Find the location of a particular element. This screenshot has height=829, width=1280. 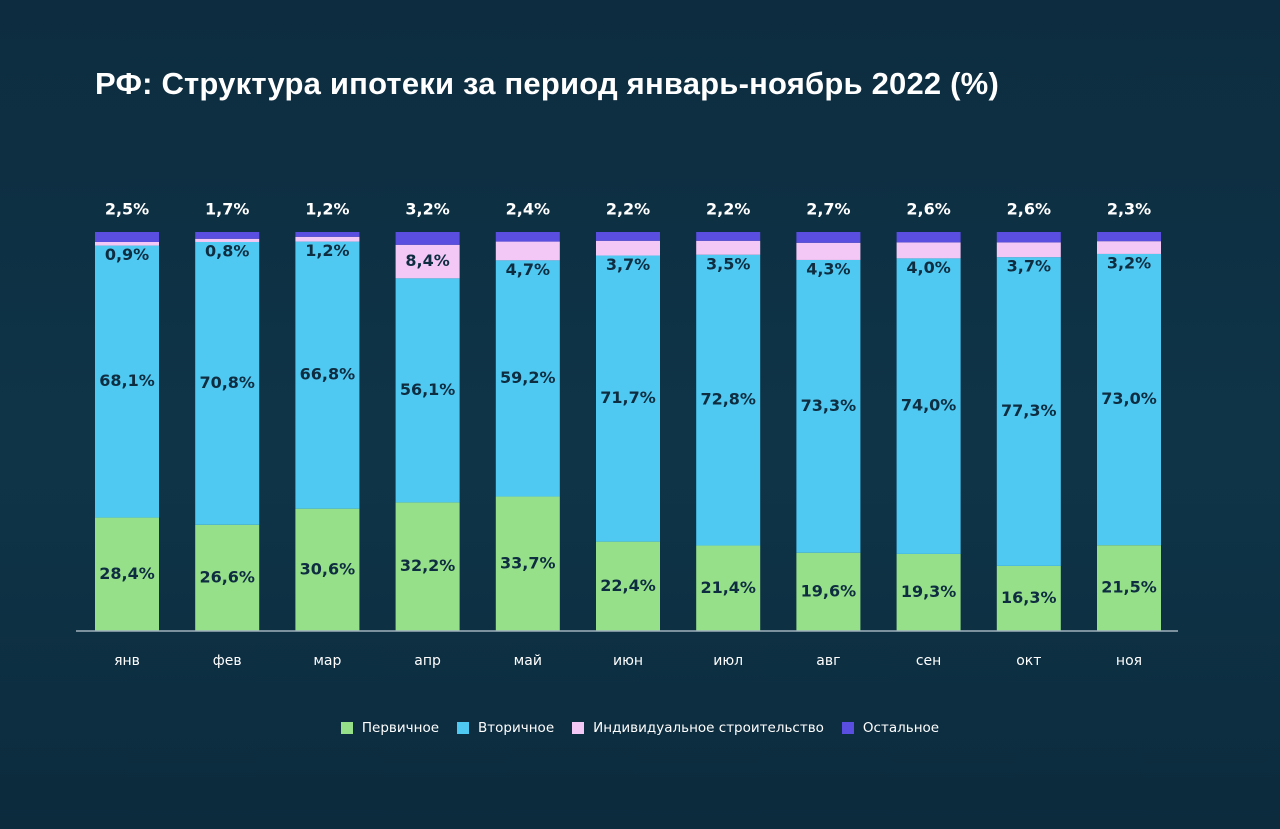

data-label-secondary-10: 77,3% is located at coordinates (1029, 410).